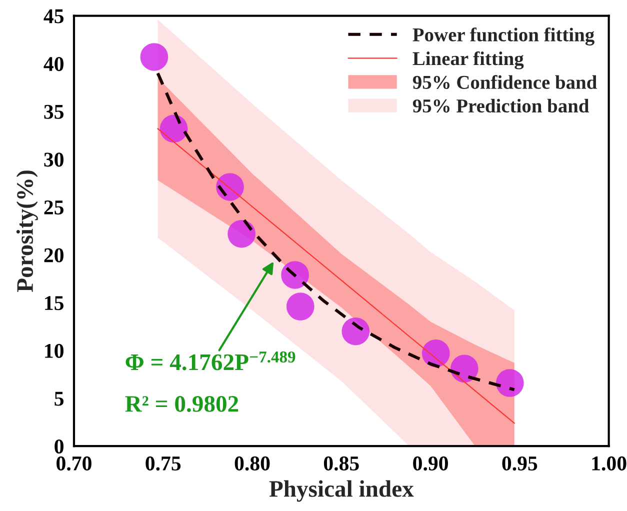 The width and height of the screenshot is (627, 511). I want to click on legend-label: 95% Confidence band, so click(504, 82).